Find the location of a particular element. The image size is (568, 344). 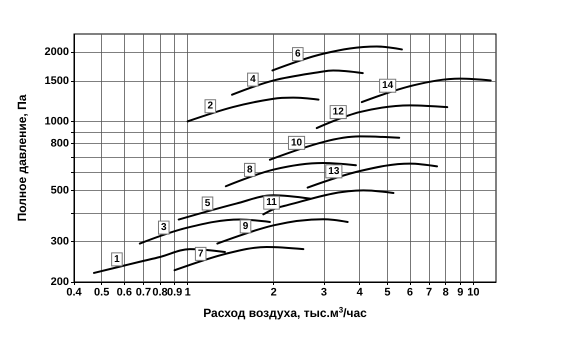

y-tick-label: 200 is located at coordinates (59, 282).